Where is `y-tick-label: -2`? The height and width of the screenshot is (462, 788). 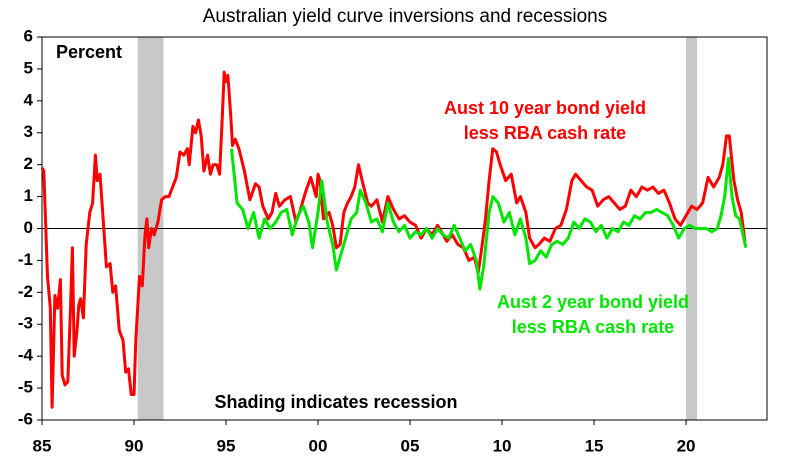 y-tick-label: -2 is located at coordinates (25, 291).